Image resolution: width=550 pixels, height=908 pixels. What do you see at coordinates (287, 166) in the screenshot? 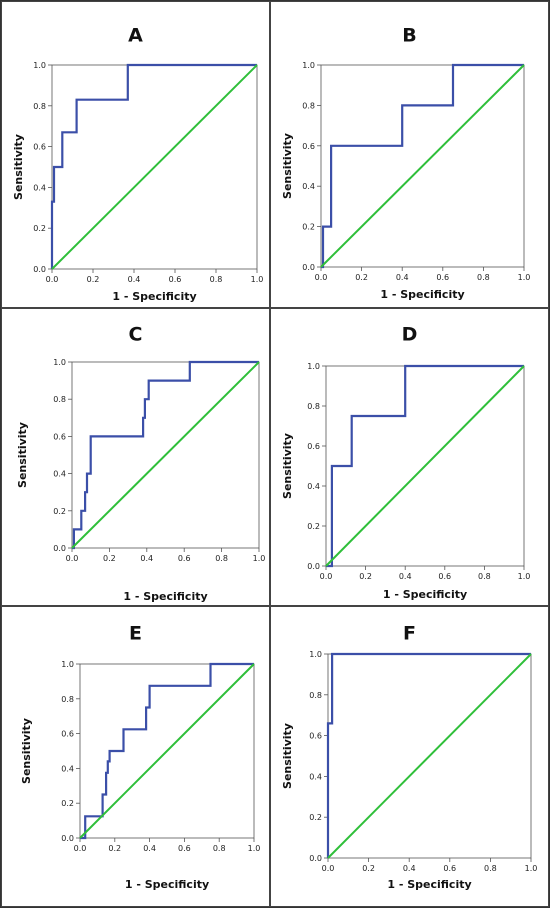
I see `panel-b-y-axis-title: Sensitivity` at bounding box center [287, 166].